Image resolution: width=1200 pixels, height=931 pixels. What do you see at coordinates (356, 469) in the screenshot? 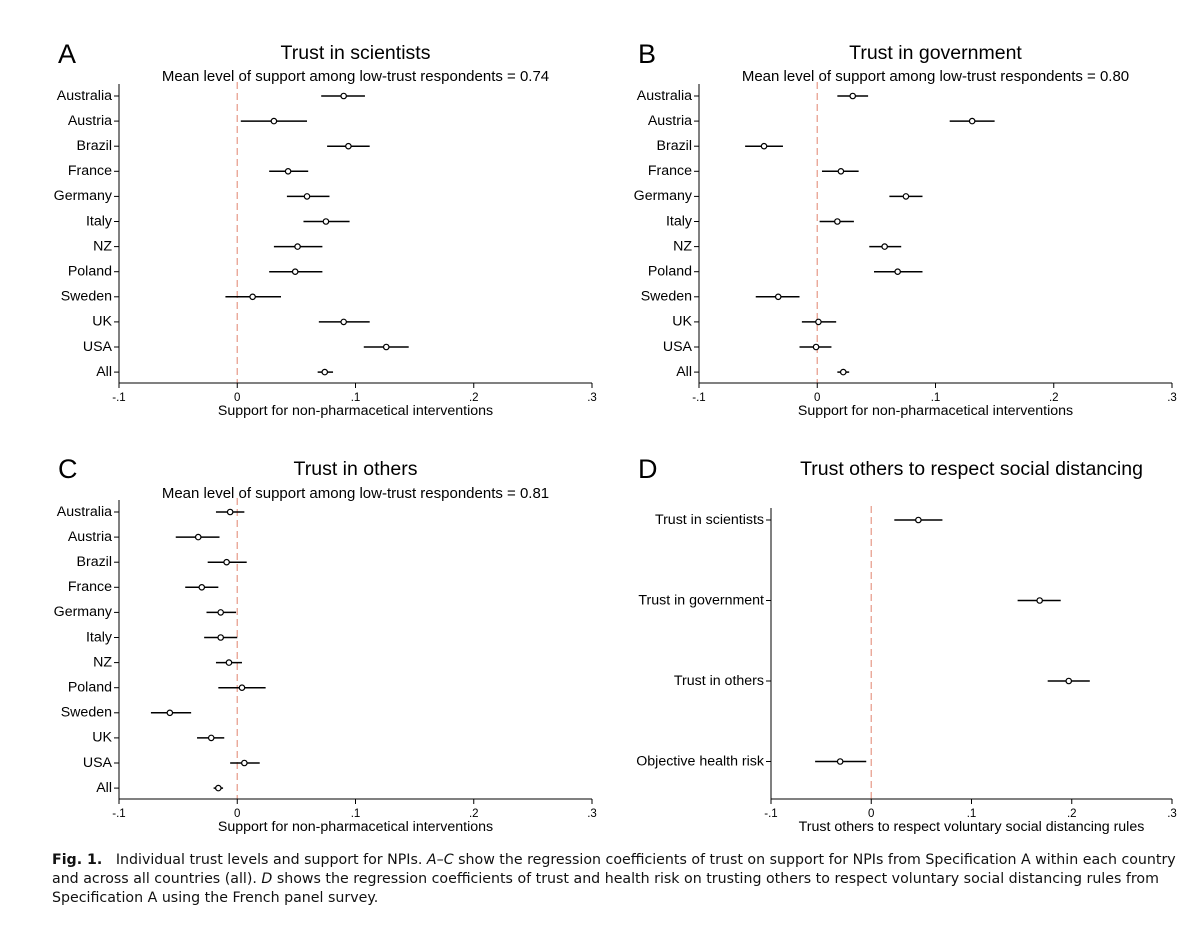
I see `chart-title: Trust in others` at bounding box center [356, 469].